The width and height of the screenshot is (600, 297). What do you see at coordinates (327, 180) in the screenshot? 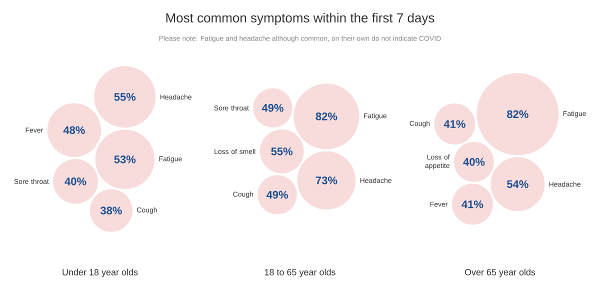
I see `data-label: 73%` at bounding box center [327, 180].